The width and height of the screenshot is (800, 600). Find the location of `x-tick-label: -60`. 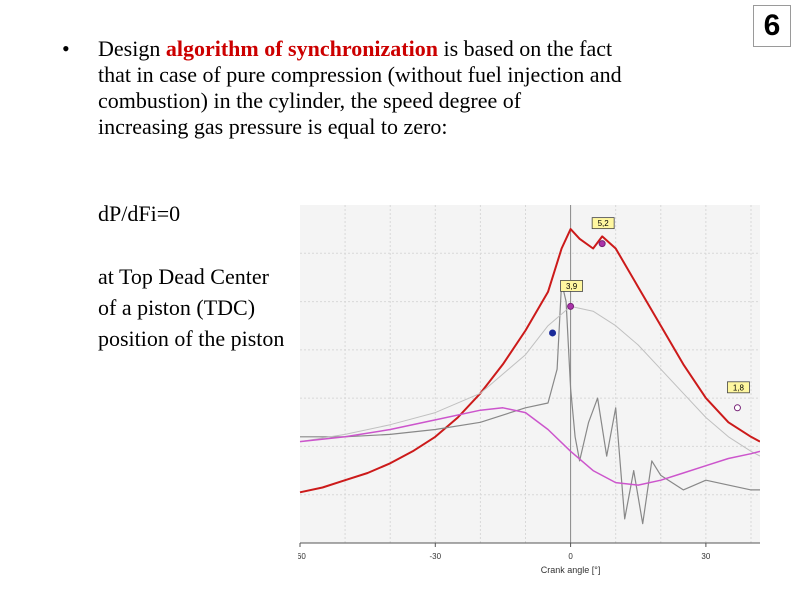

x-tick-label: -60 is located at coordinates (302, 556).